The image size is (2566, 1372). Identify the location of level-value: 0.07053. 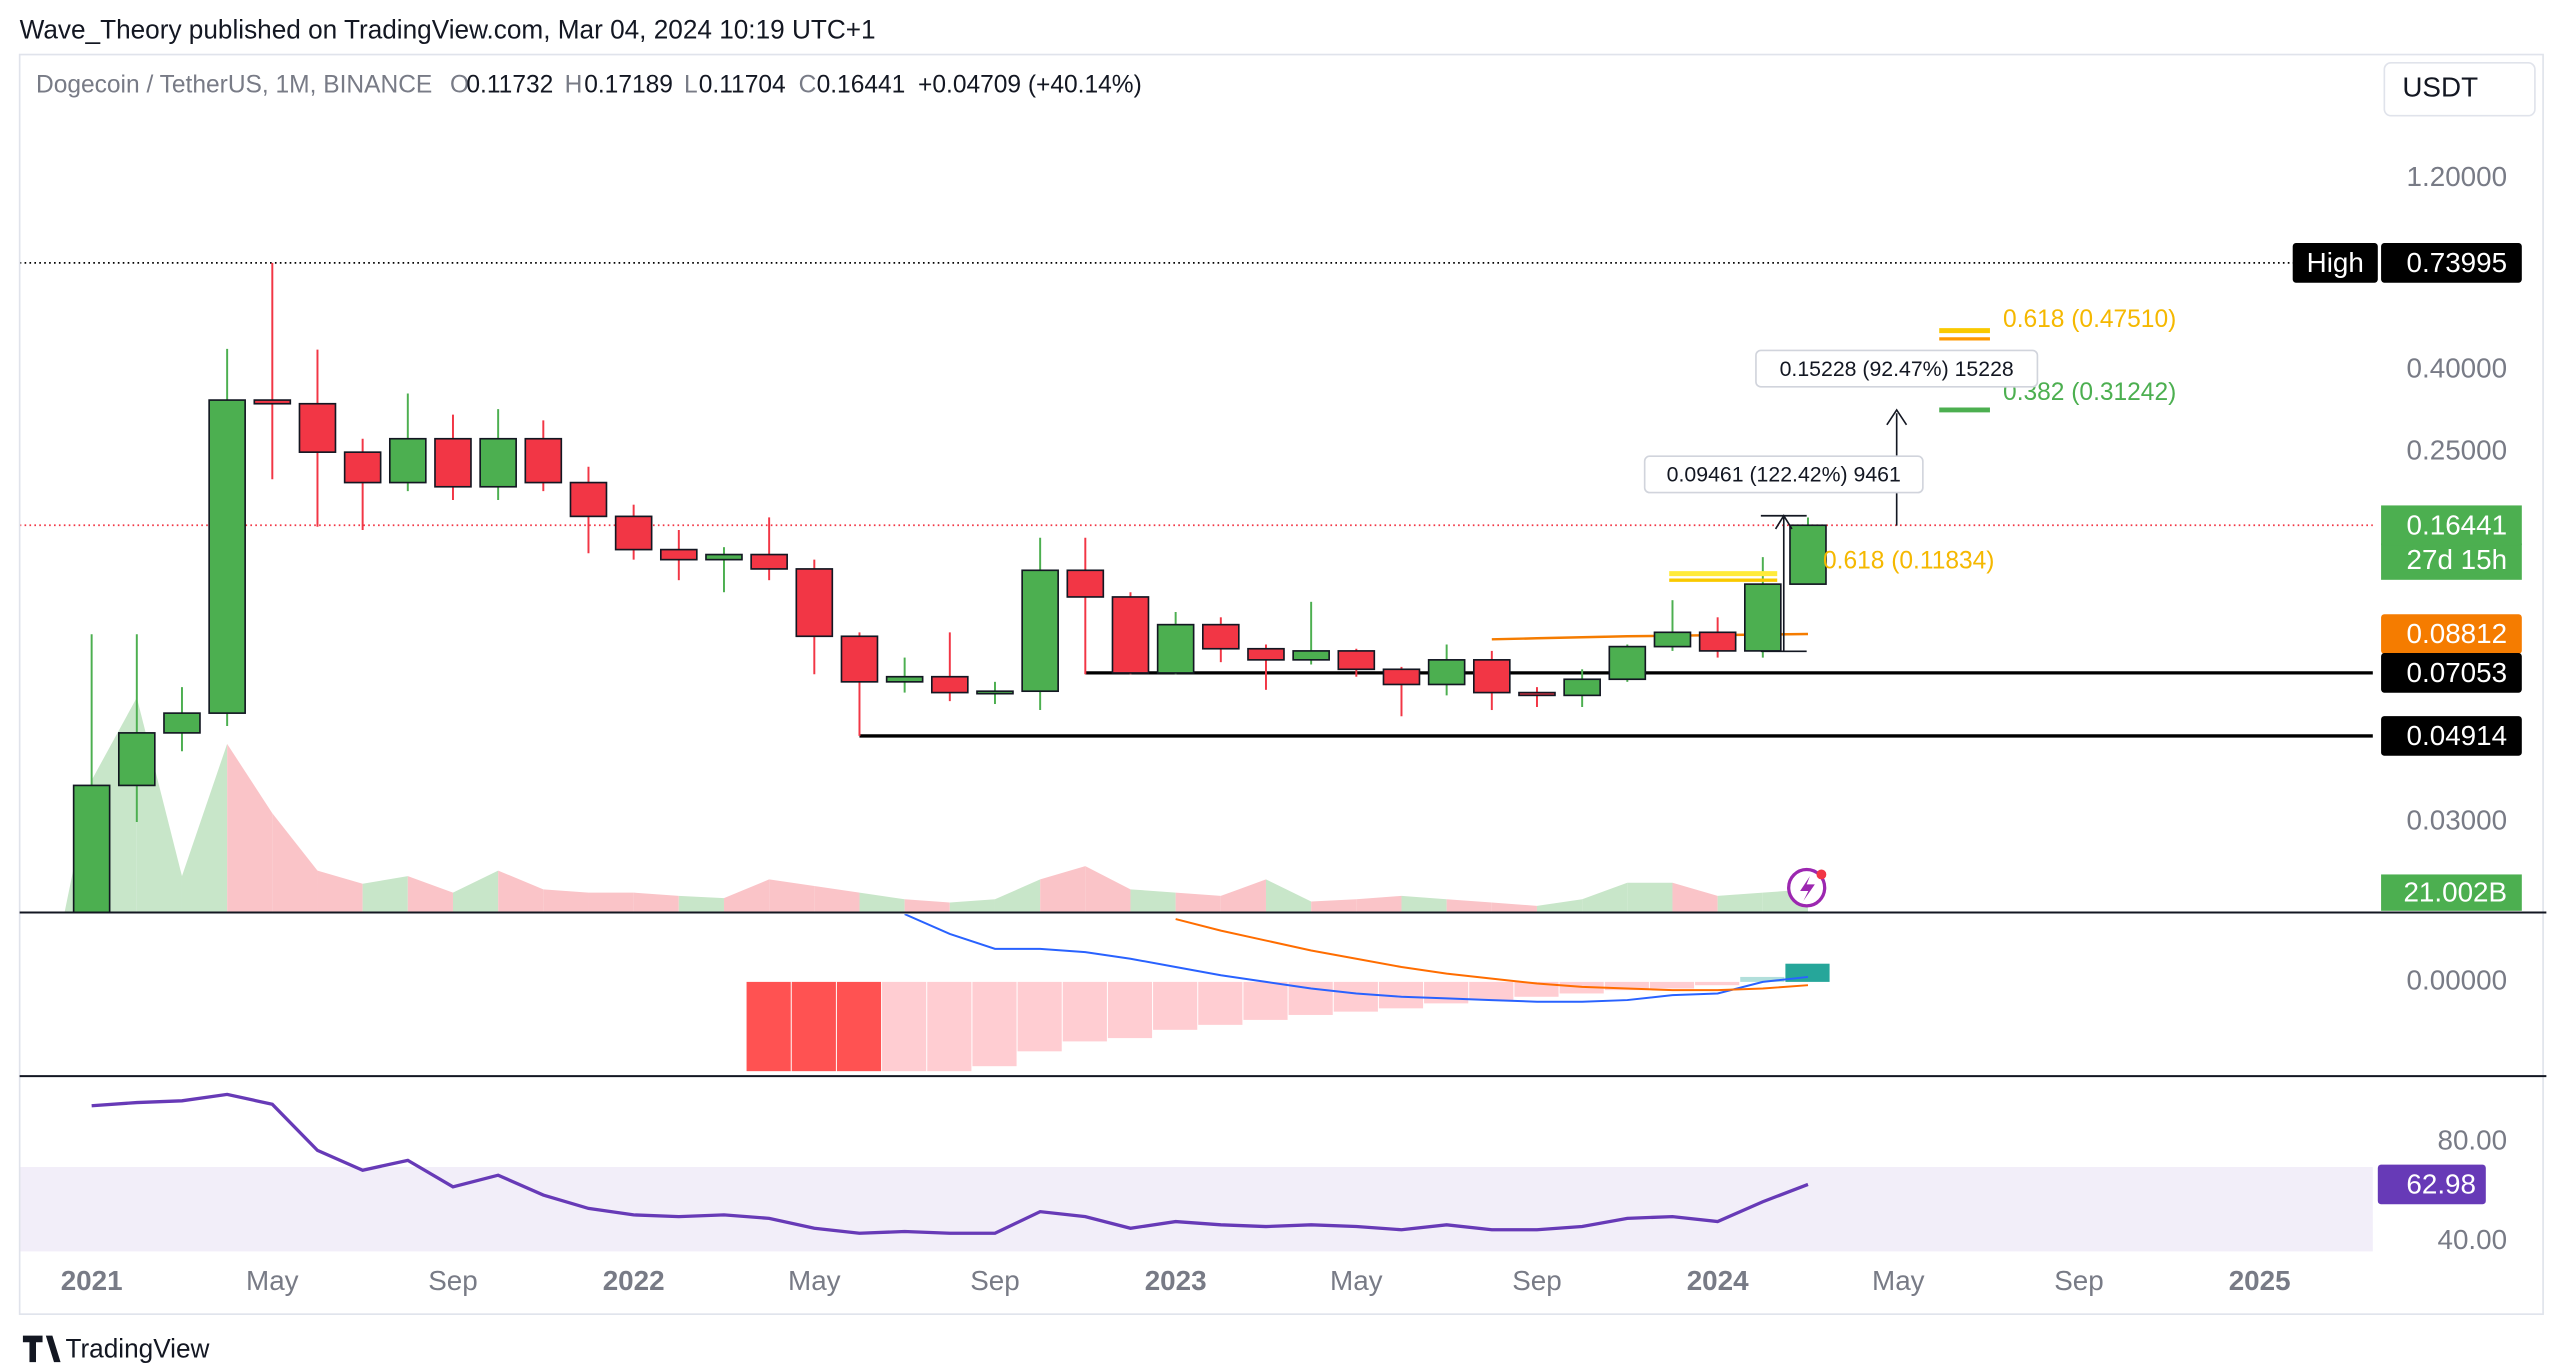
(2457, 672).